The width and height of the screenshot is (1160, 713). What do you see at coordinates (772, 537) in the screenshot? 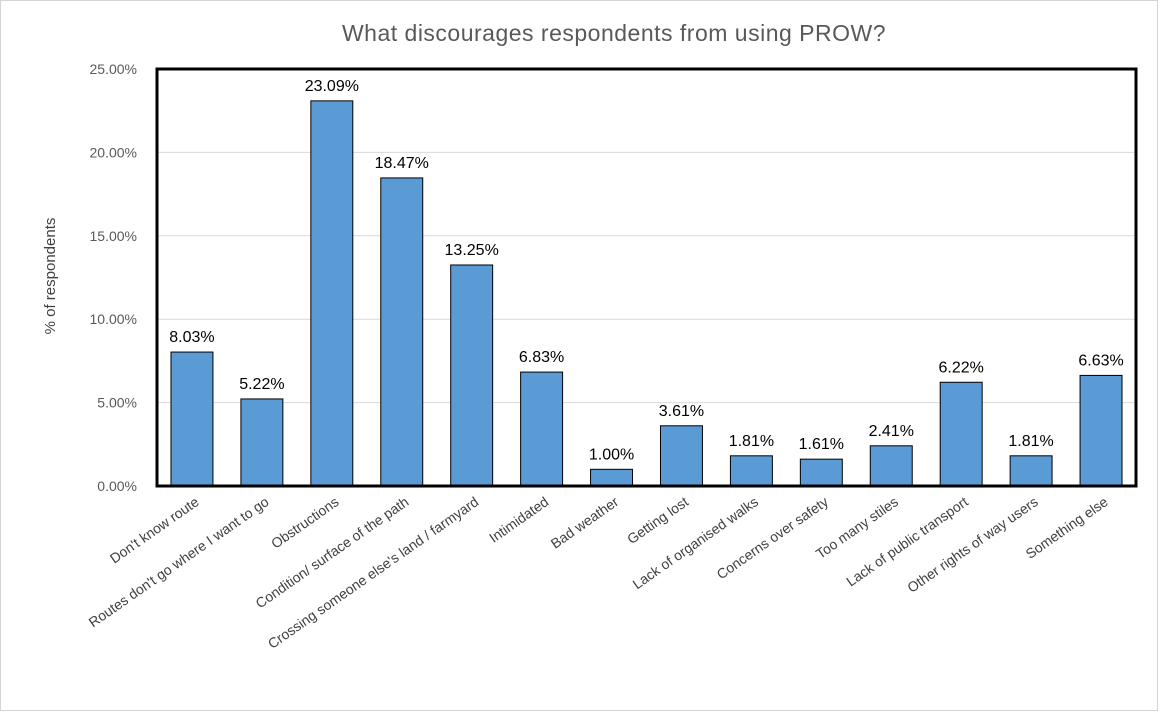
I see `x-tick-label: Concerns over safety` at bounding box center [772, 537].